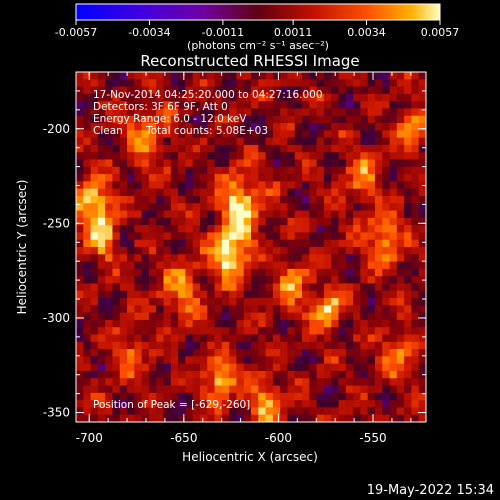 This screenshot has width=500, height=500. I want to click on colorbar-tick-label: 0.0034, so click(366, 32).